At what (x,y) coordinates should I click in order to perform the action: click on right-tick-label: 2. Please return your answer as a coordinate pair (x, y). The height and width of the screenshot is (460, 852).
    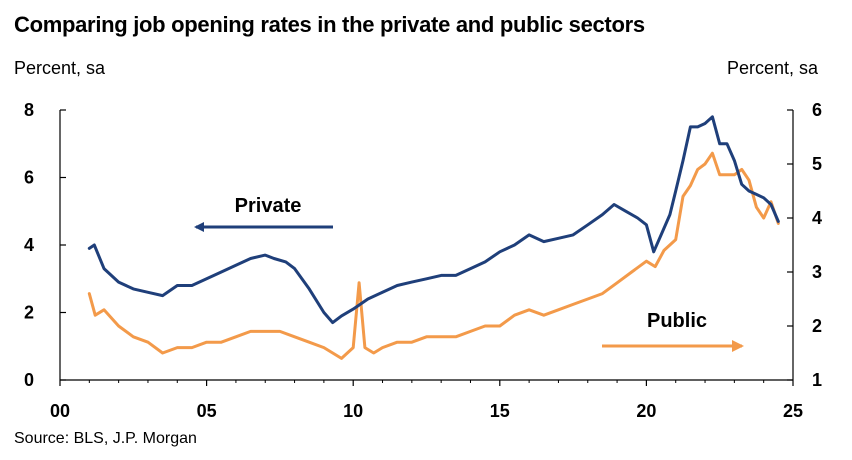
    Looking at the image, I should click on (817, 326).